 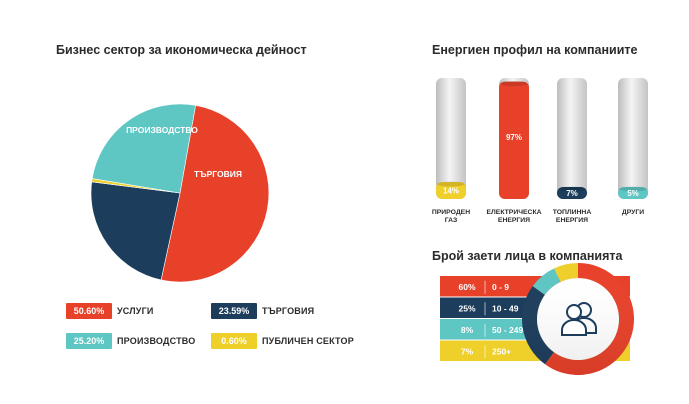 I want to click on legend-item-публичен-сектор: 0.60% ПУБЛИЧЕН СЕКТОР, so click(x=282, y=341).